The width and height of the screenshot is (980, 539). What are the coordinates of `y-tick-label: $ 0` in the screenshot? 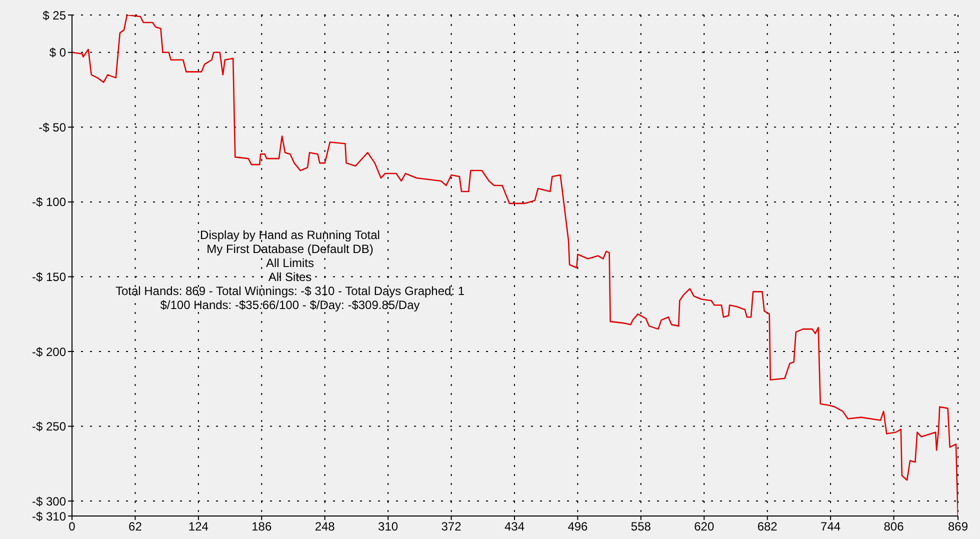 It's located at (57, 53).